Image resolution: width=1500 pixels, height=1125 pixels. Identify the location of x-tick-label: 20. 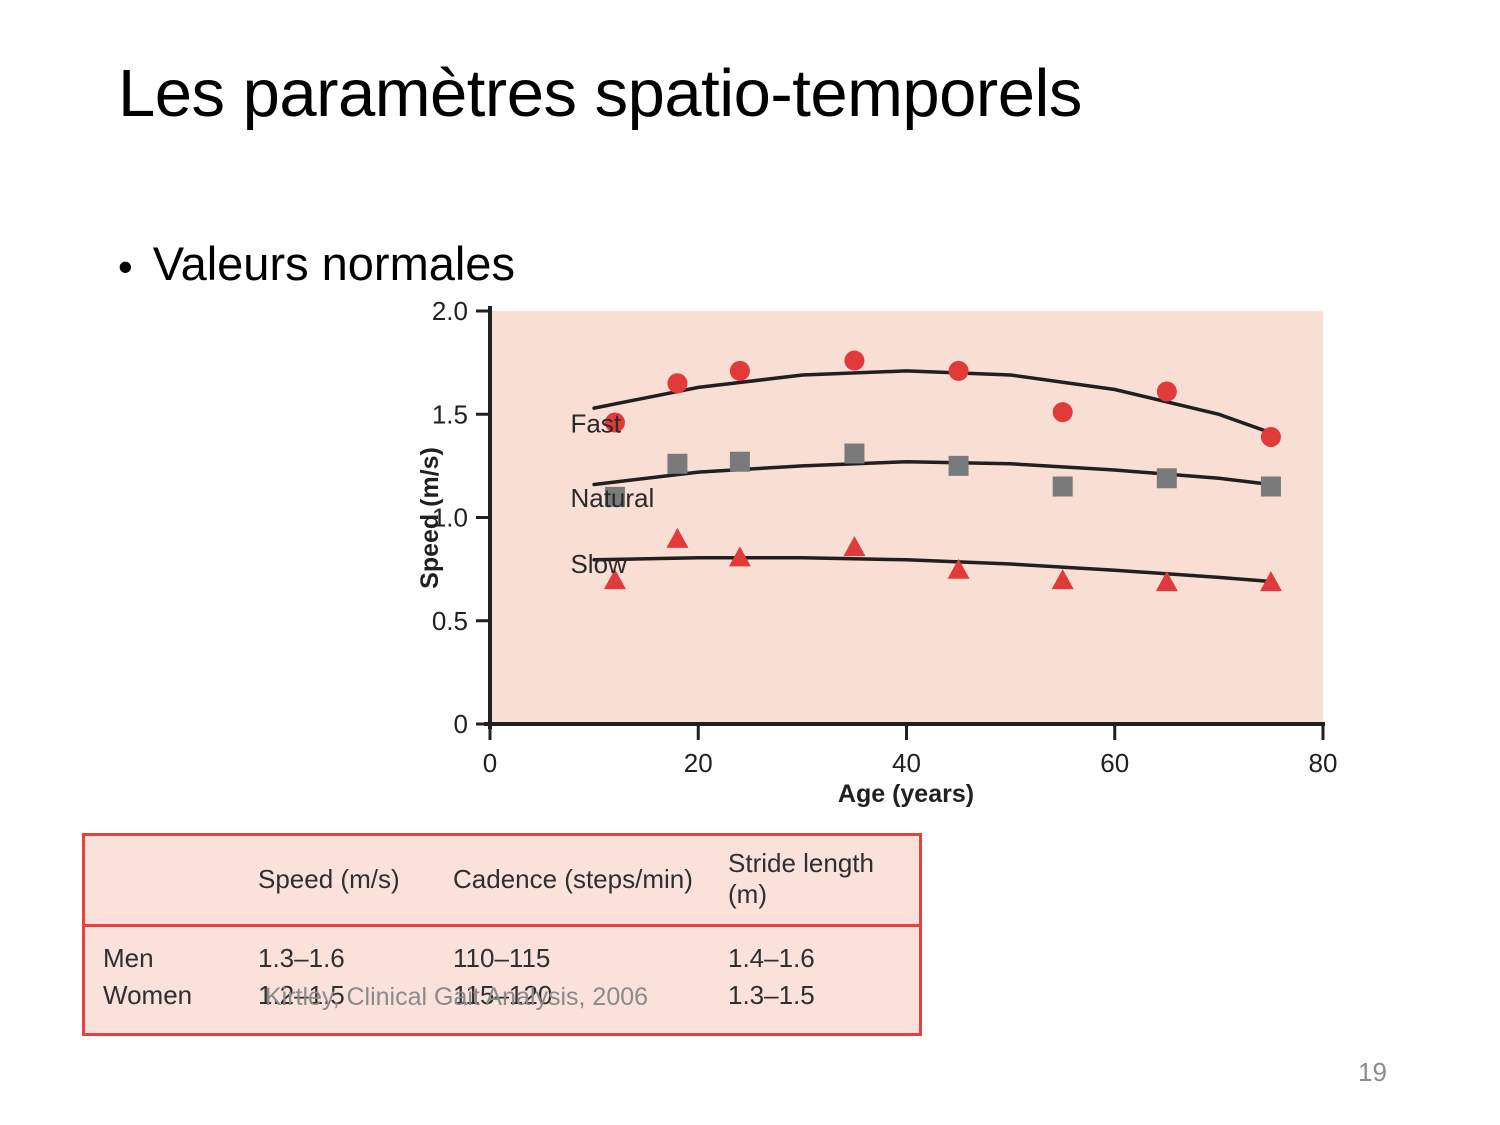
(698, 763).